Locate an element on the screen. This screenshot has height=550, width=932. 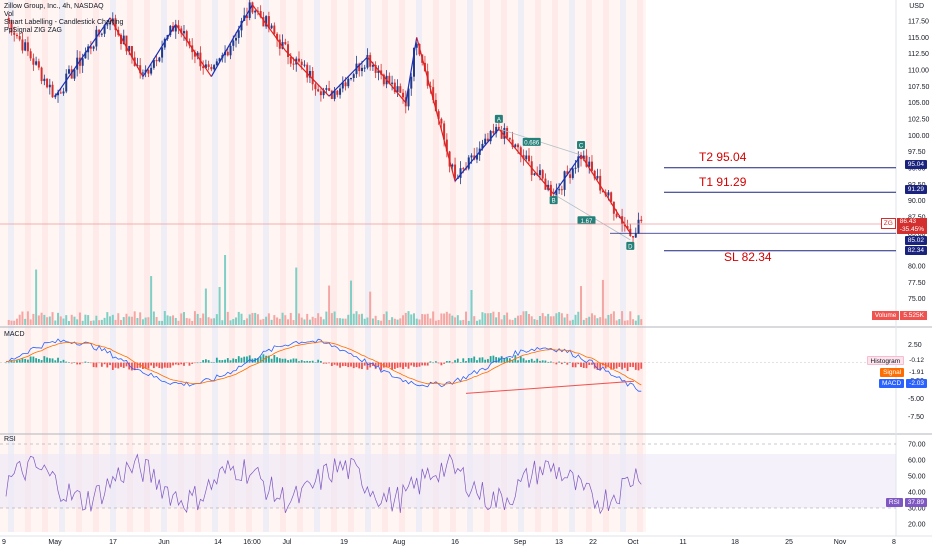
symbol-title: Zillow Group, Inc., 4h, NASDAQ is located at coordinates (54, 6).